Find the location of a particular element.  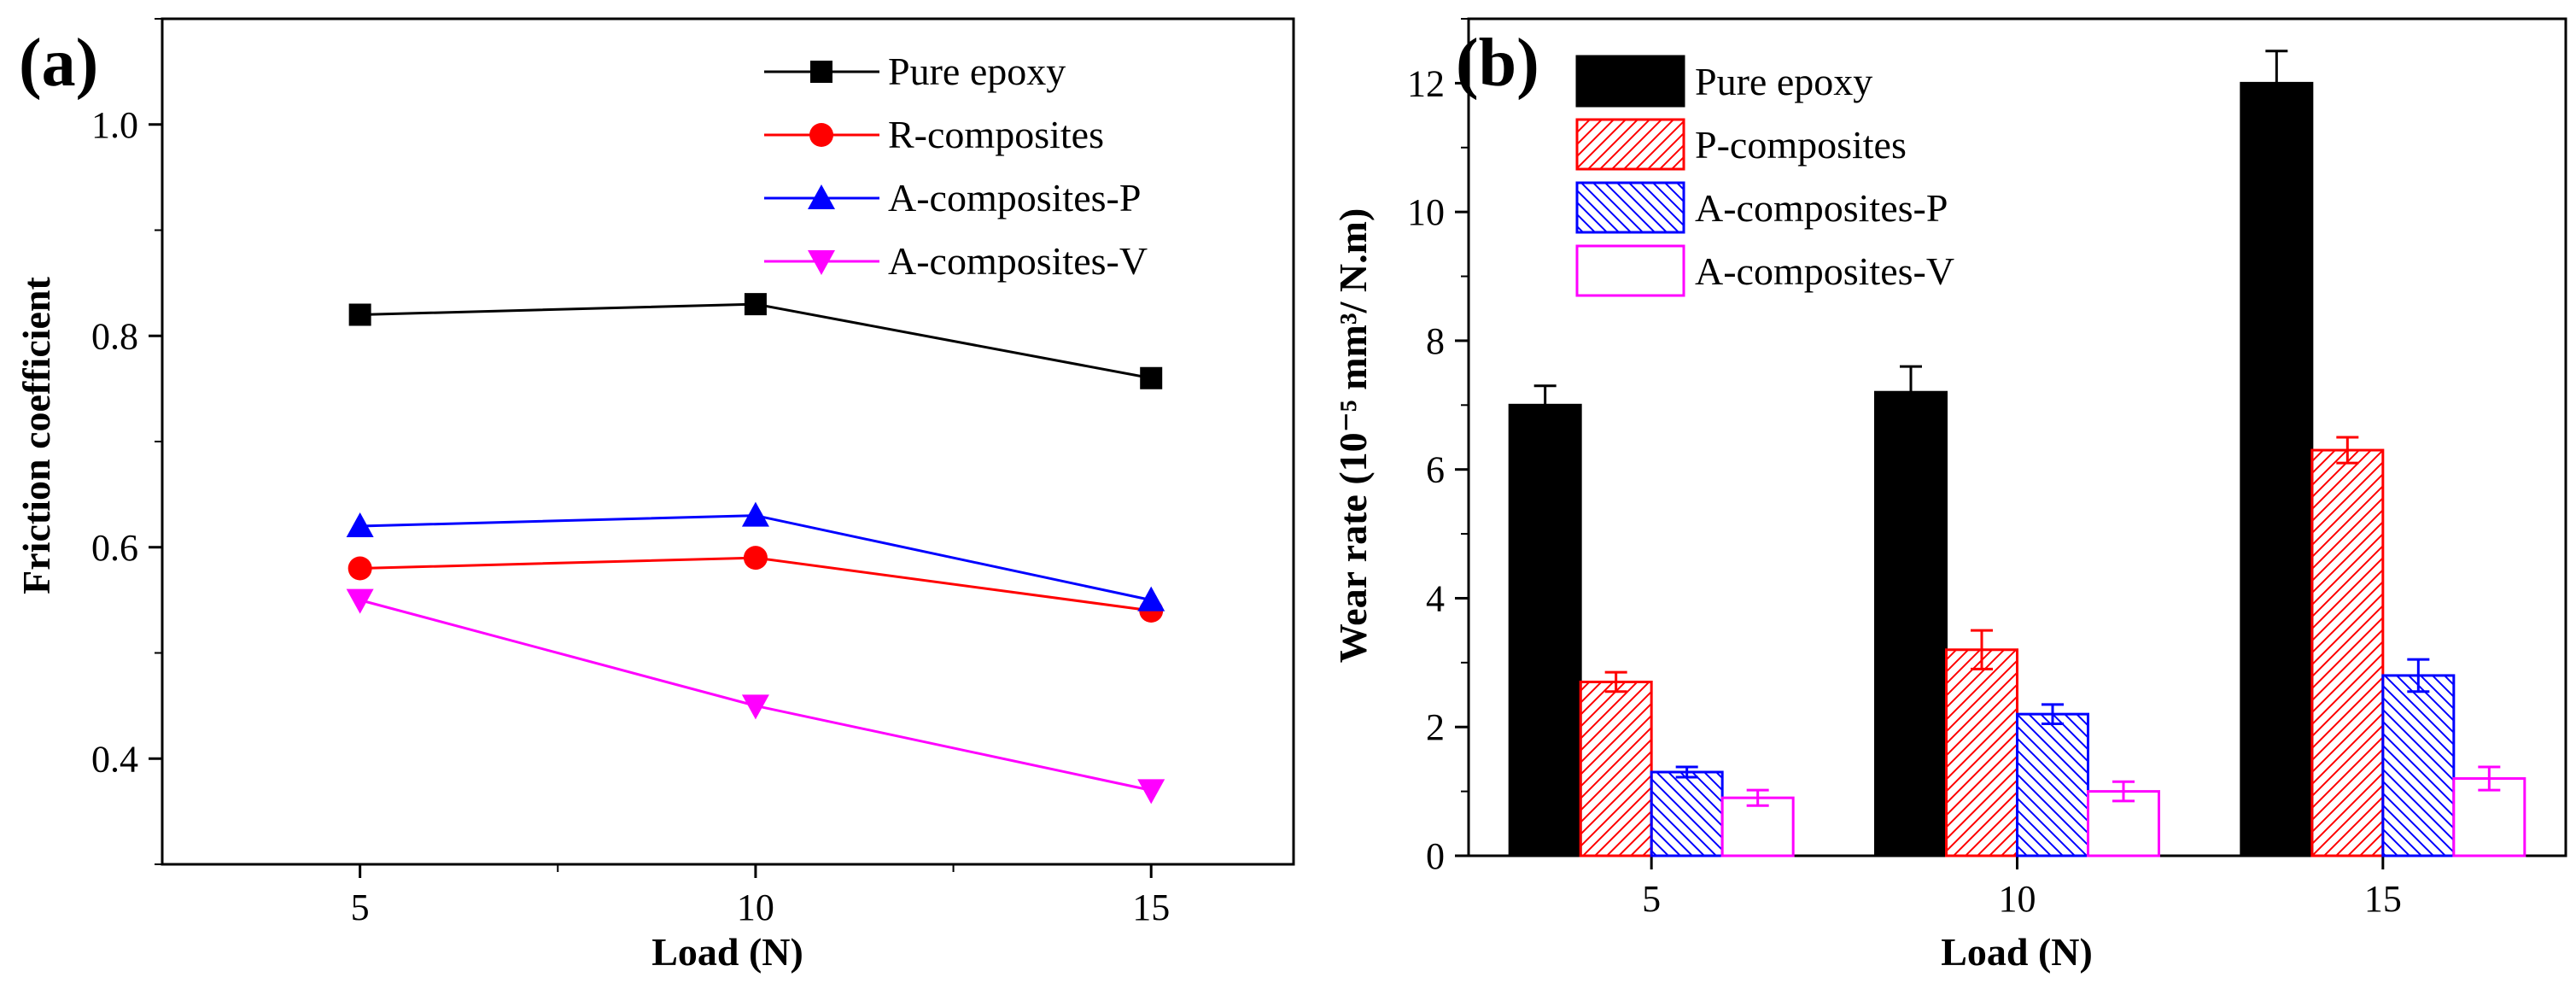

panel-a-x-tick-label: 15 is located at coordinates (1151, 907).